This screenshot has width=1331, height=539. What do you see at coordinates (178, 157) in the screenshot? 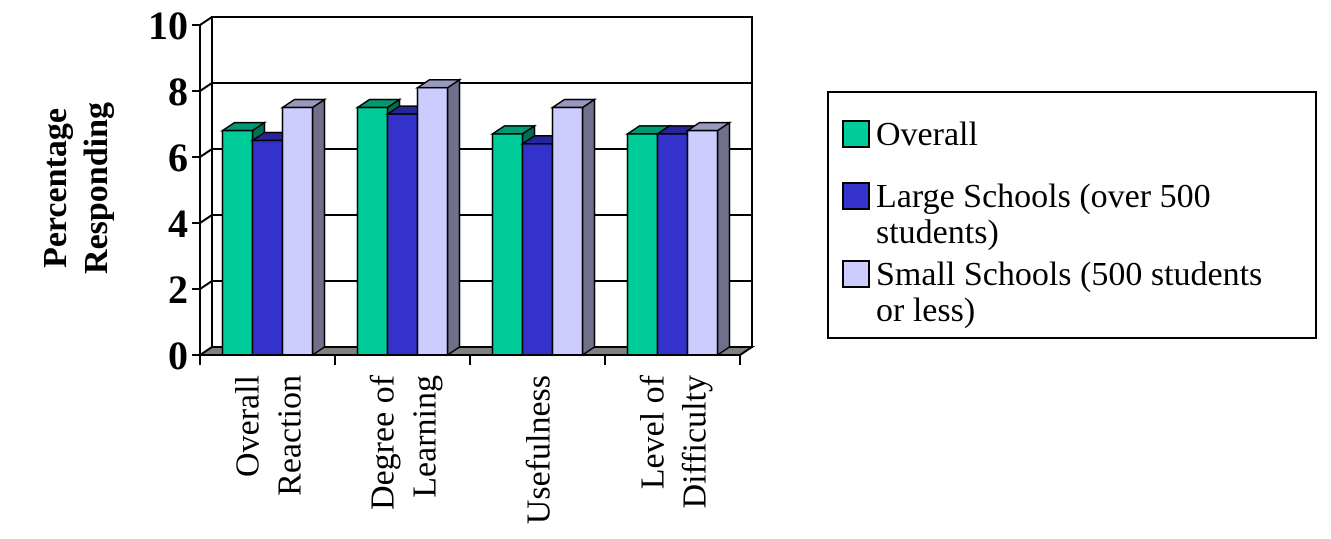
I see `y-tick-label: 6` at bounding box center [178, 157].